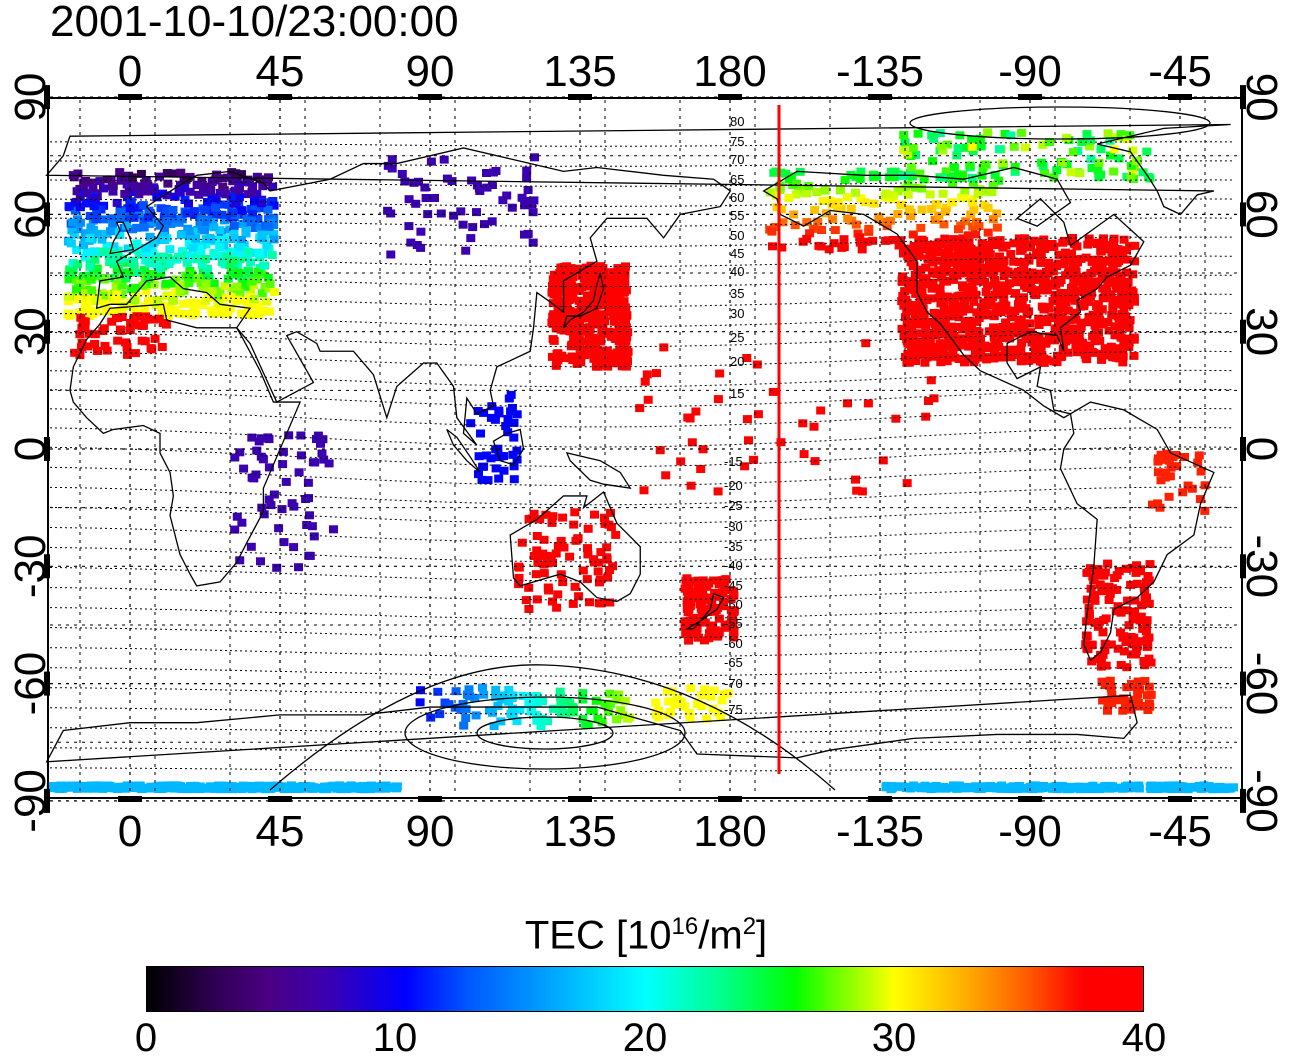  What do you see at coordinates (737, 215) in the screenshot?
I see `mag-lat-label: 55` at bounding box center [737, 215].